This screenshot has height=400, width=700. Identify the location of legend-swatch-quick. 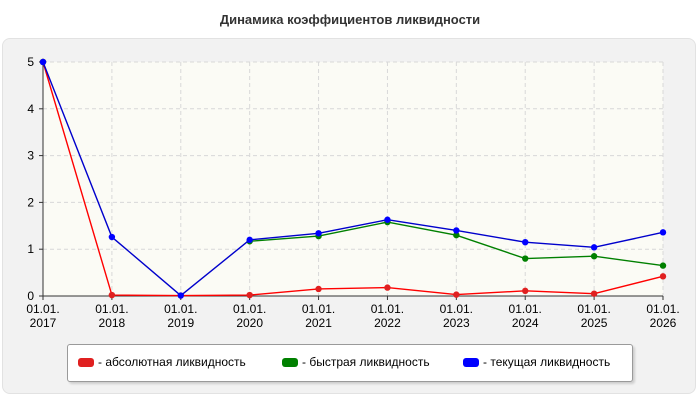
(290, 362).